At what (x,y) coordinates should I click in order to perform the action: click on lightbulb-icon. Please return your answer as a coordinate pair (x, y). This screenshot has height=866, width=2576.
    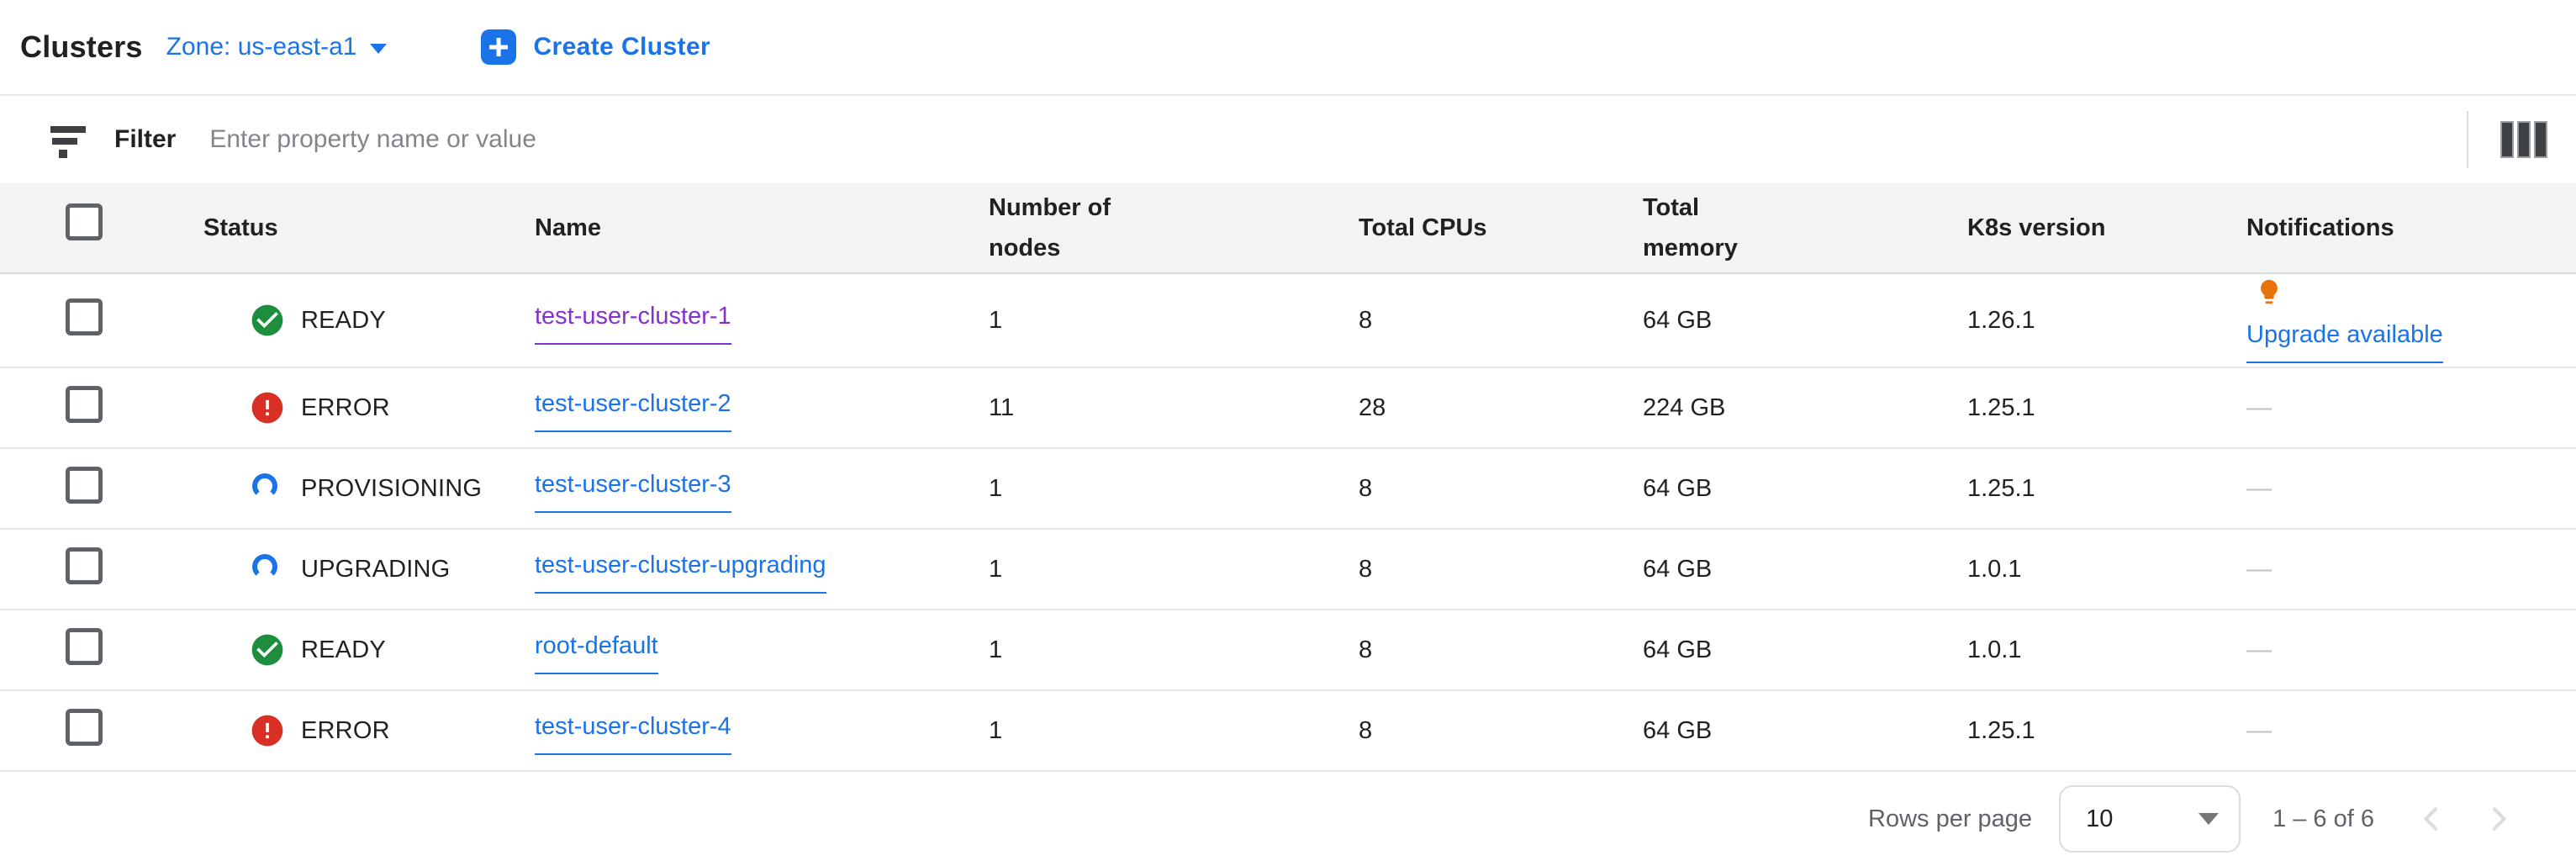
    Looking at the image, I should click on (2269, 295).